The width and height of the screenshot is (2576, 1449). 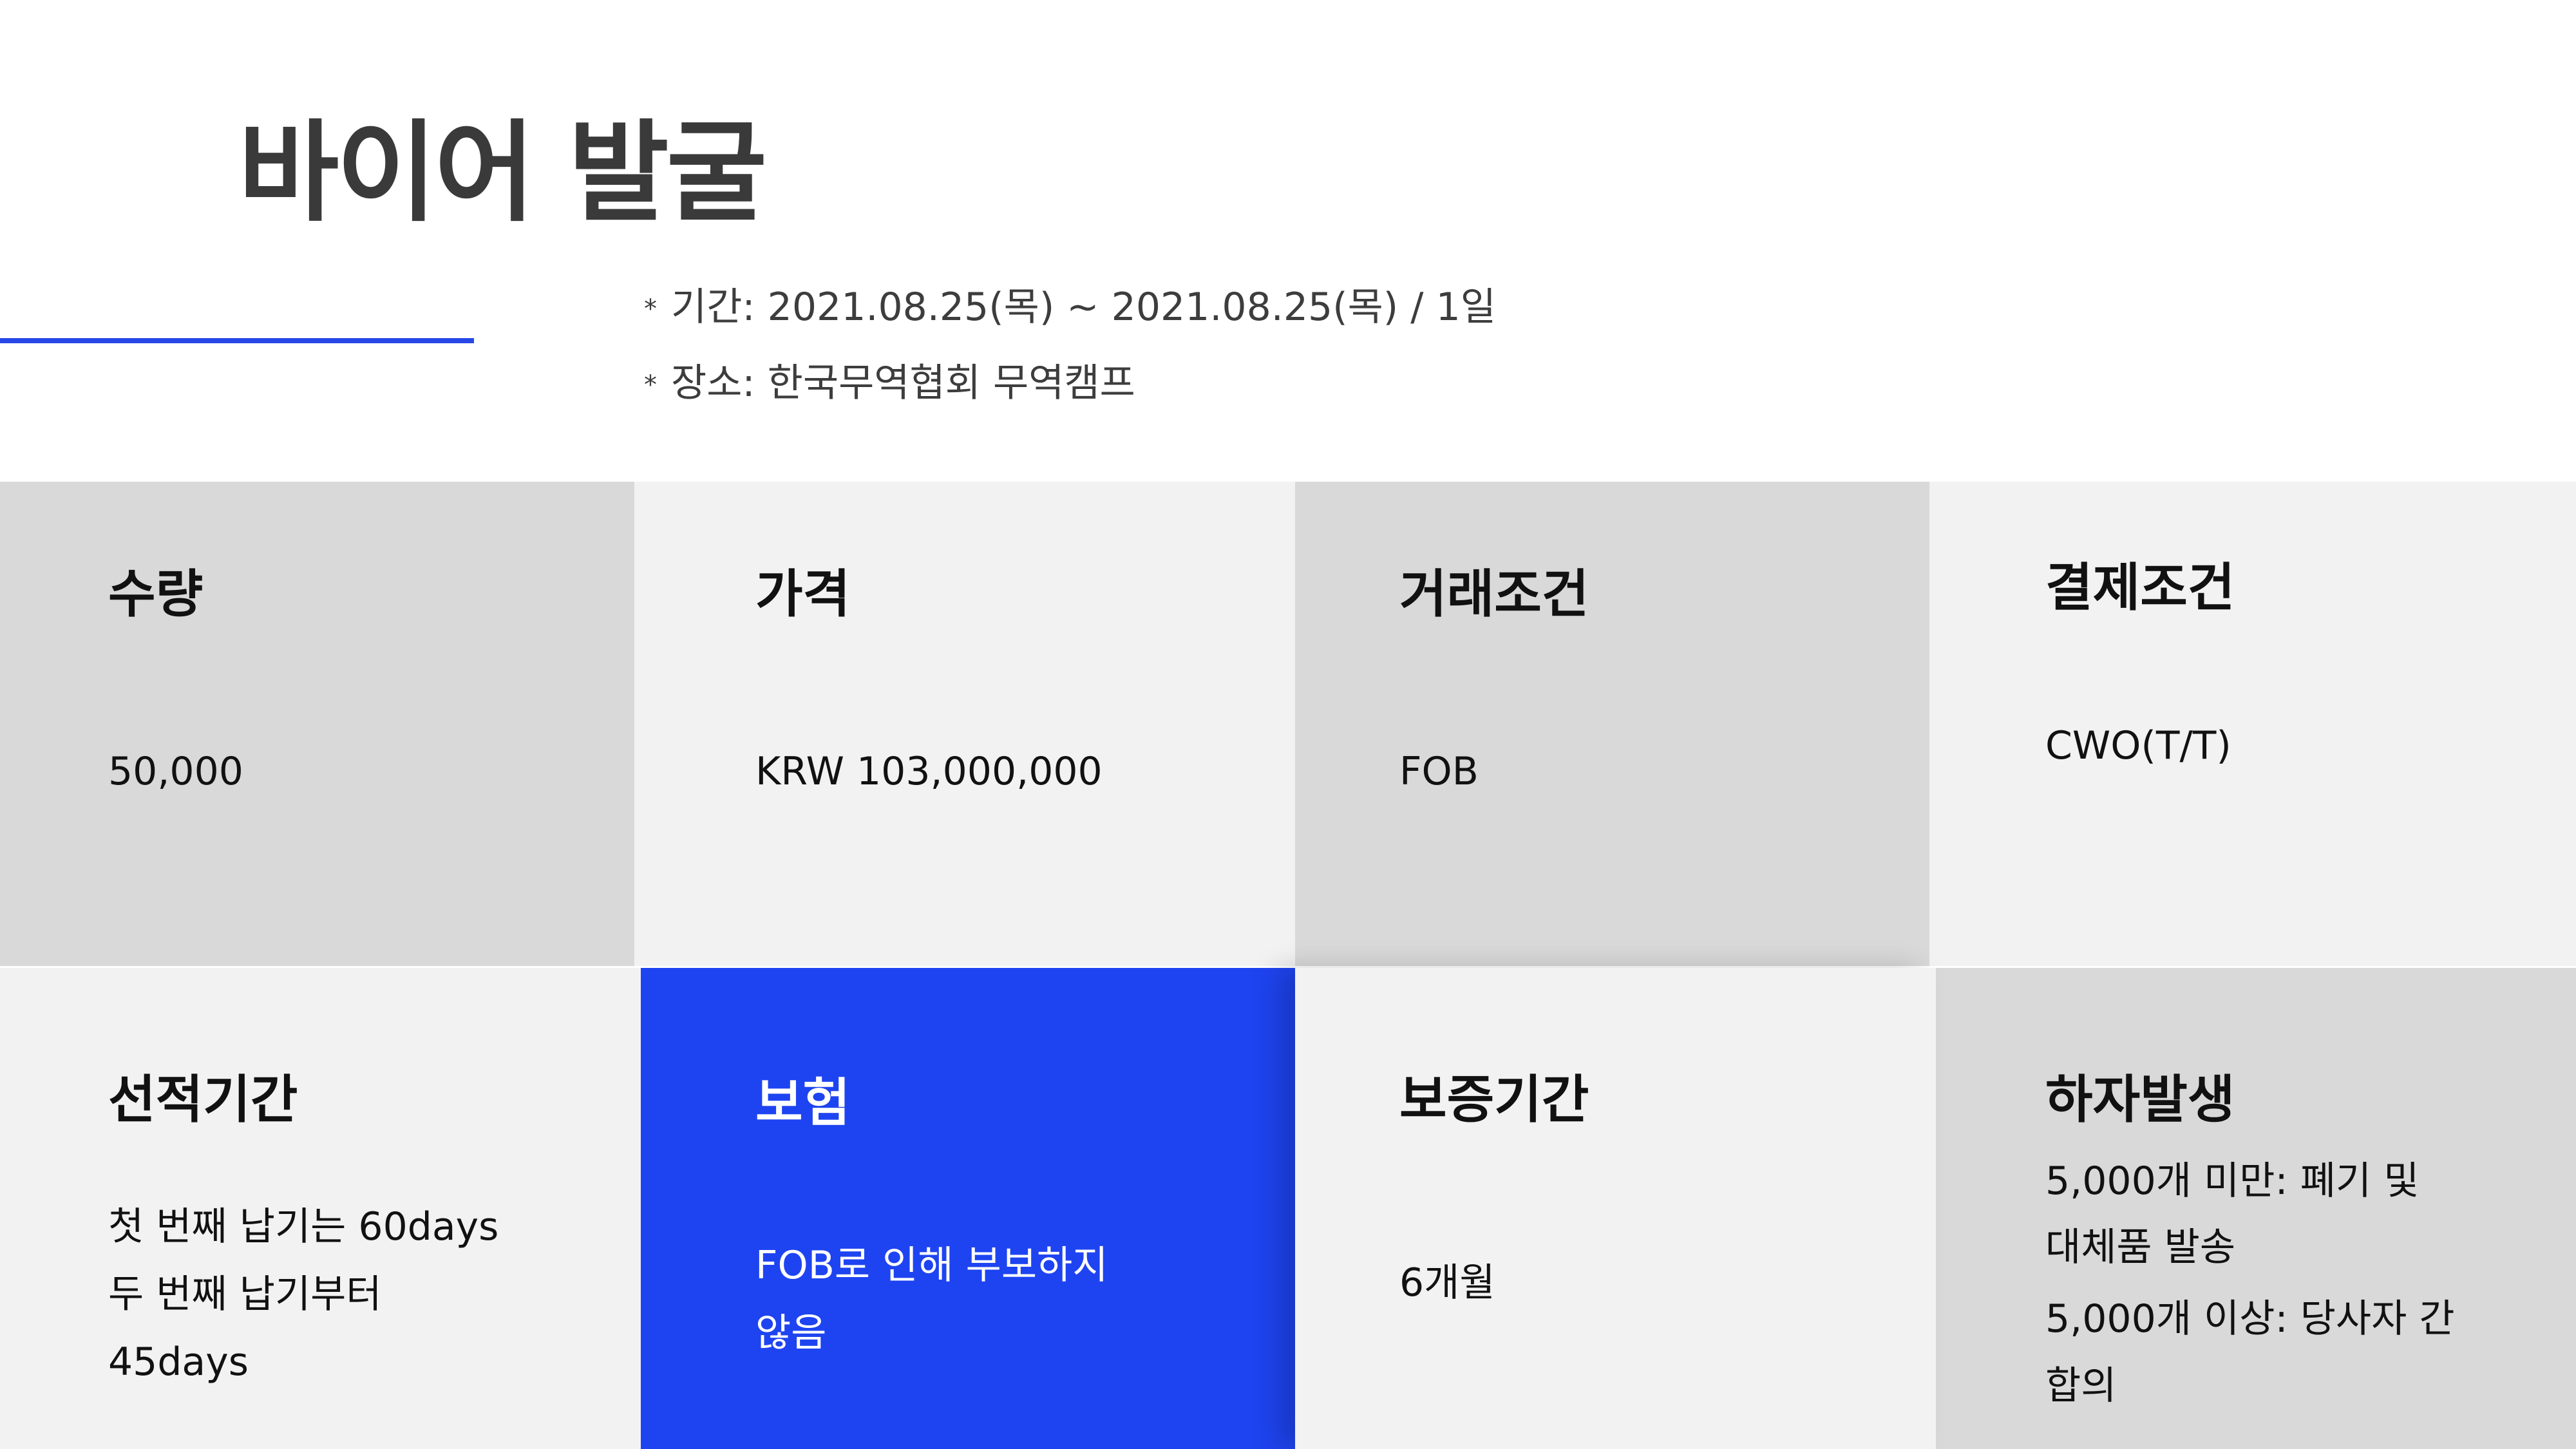 I want to click on card-value: 첫 번째 납기는 60days 두 번째 납기부터 45days, so click(x=303, y=1294).